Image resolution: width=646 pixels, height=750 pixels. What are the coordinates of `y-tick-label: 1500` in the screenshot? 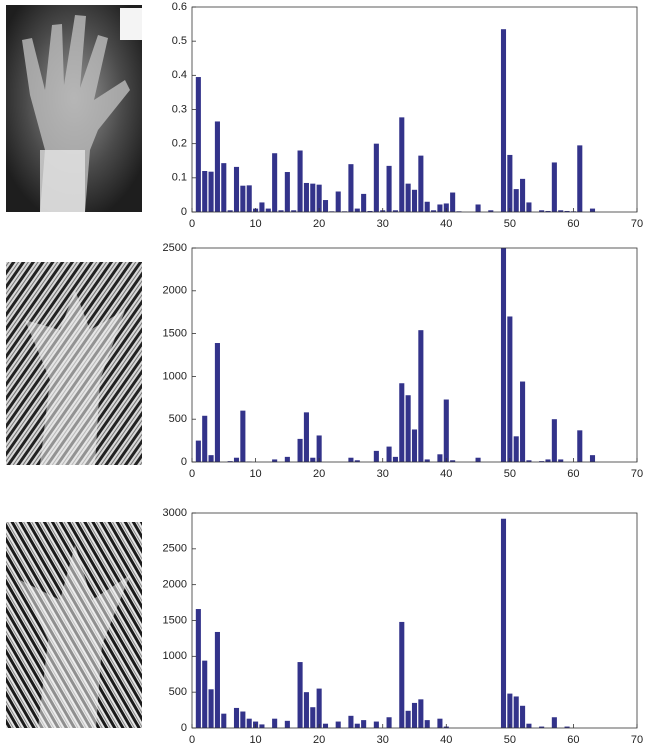 It's located at (175, 620).